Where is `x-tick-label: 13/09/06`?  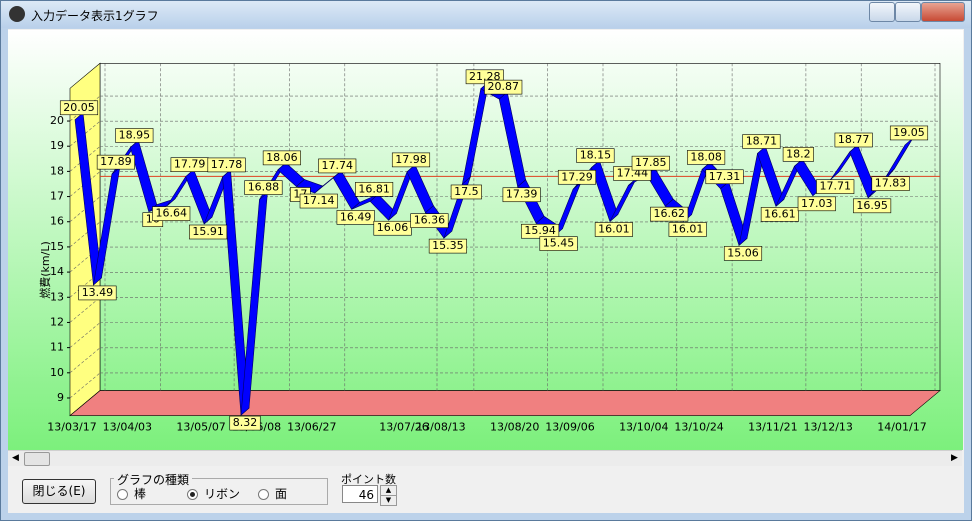
x-tick-label: 13/09/06 is located at coordinates (569, 427).